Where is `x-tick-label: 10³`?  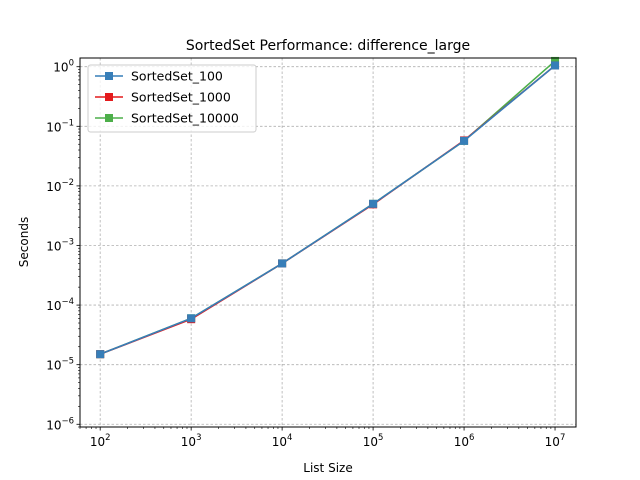
x-tick-label: 10³ is located at coordinates (191, 441).